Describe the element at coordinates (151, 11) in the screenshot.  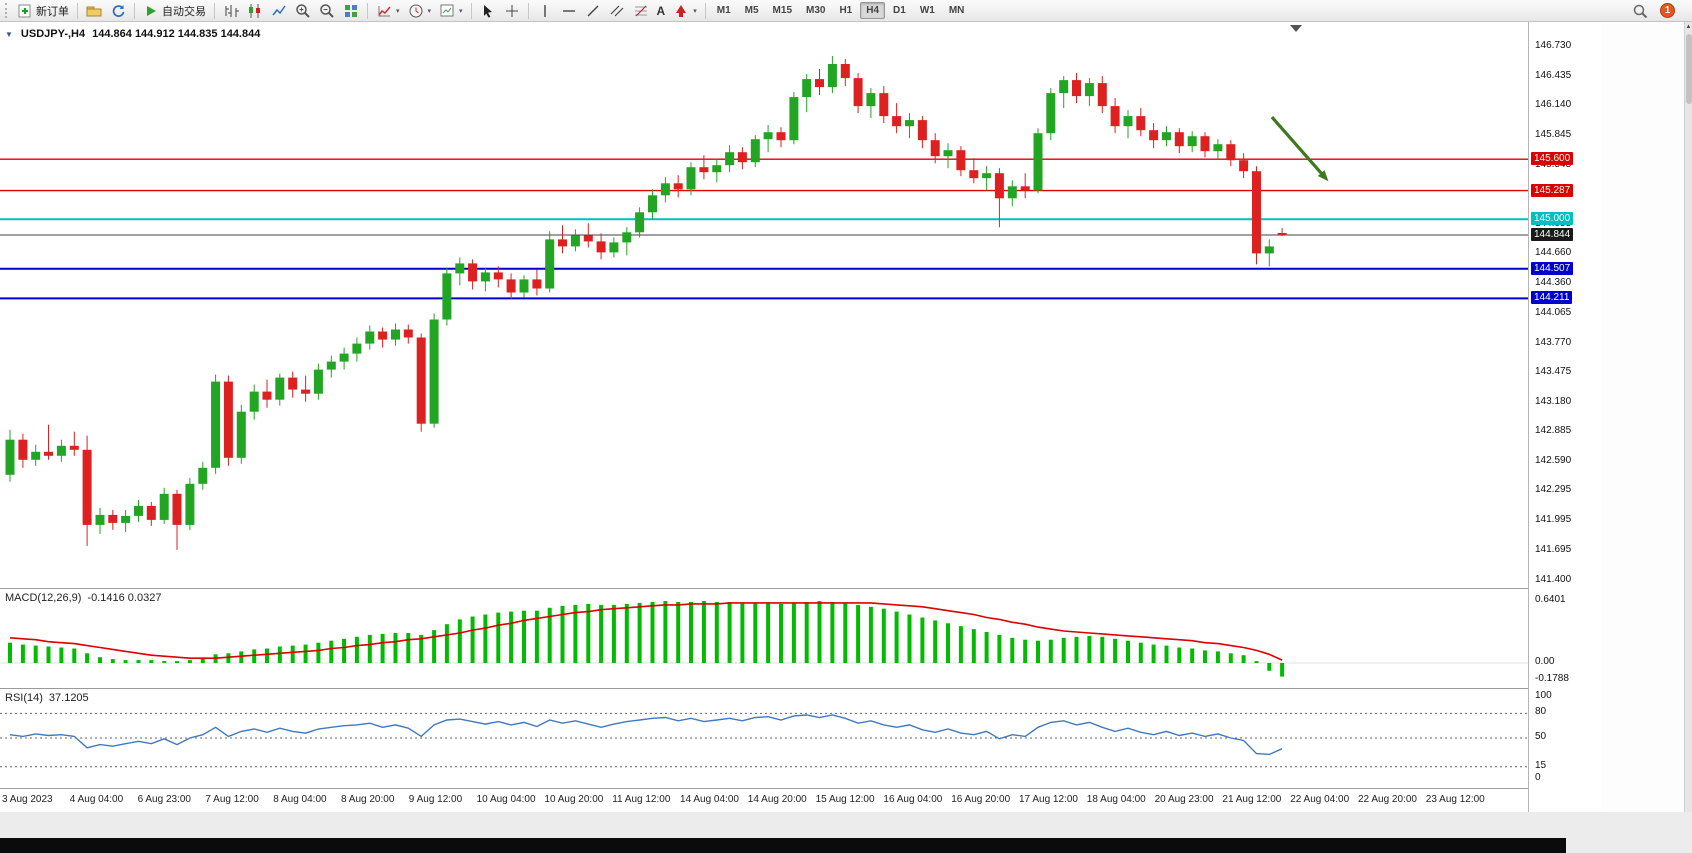
I see `autotrading-icon` at that location.